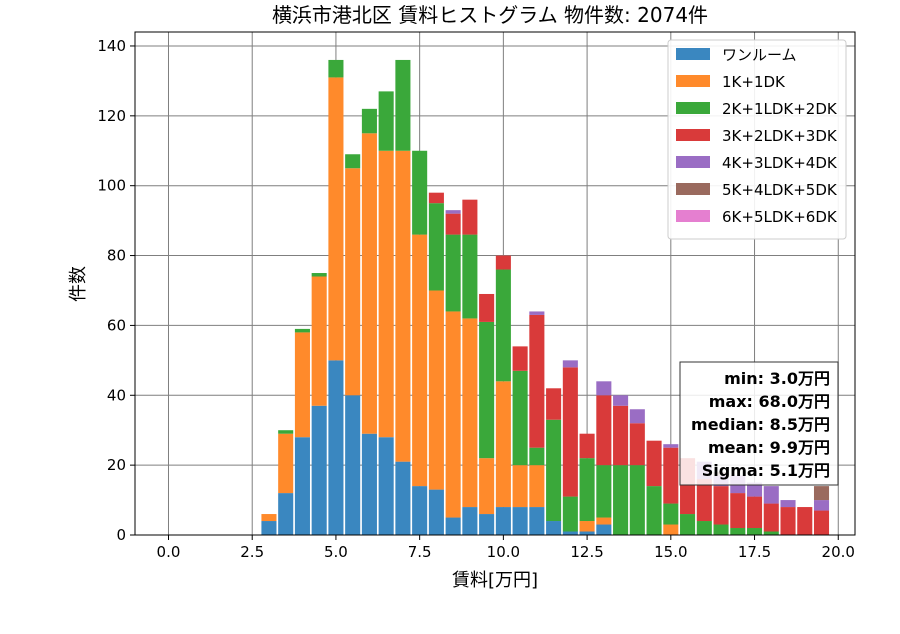 This screenshot has height=634, width=900. What do you see at coordinates (780, 217) in the screenshot?
I see `legend-label: 6K+5LDK+6DK` at bounding box center [780, 217].